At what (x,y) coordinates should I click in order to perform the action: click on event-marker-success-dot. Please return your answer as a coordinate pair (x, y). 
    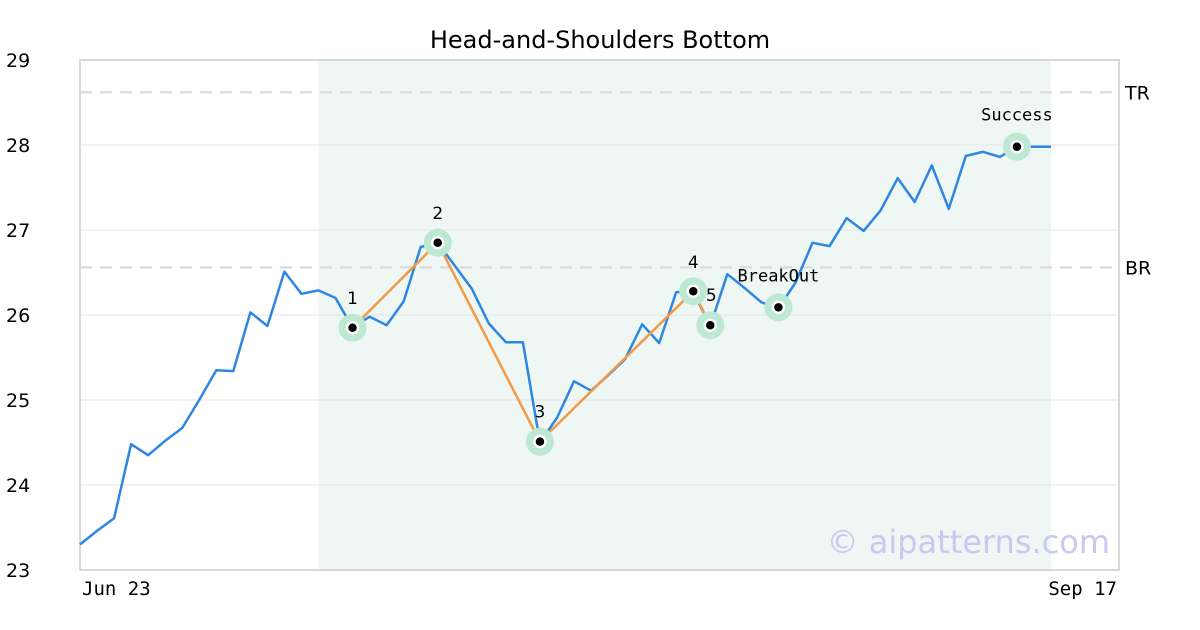
    Looking at the image, I should click on (1017, 146).